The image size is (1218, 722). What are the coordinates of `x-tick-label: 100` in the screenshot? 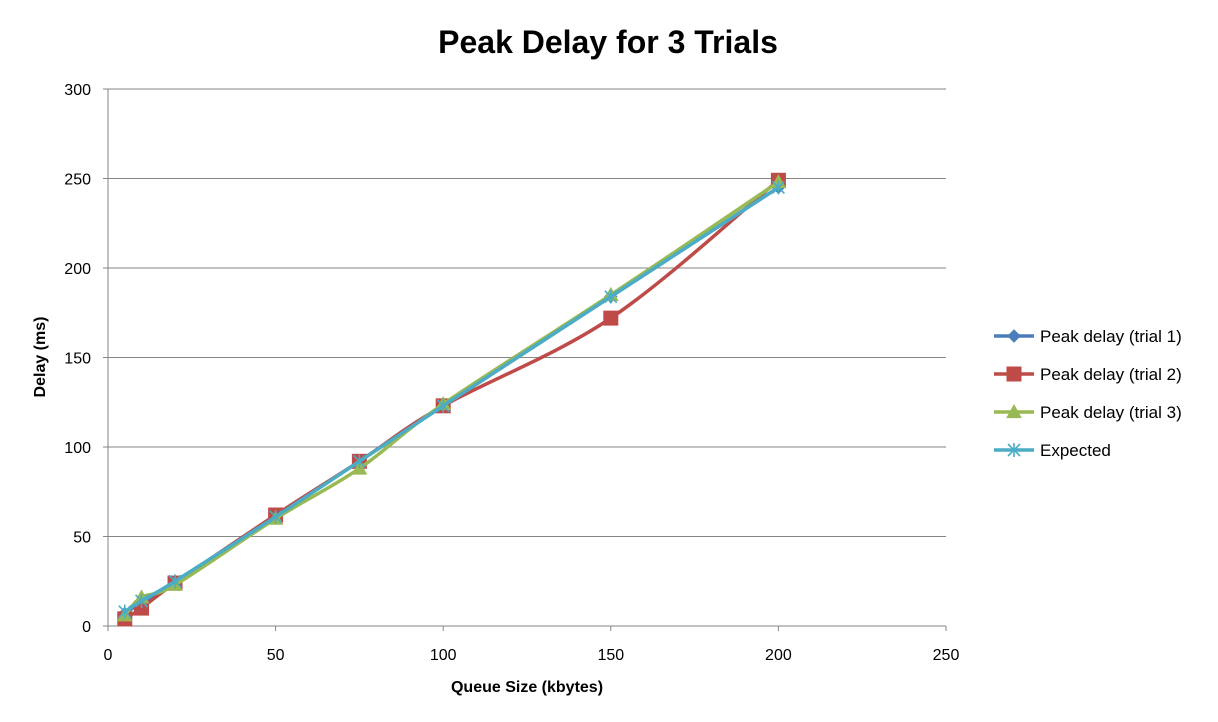 It's located at (443, 655).